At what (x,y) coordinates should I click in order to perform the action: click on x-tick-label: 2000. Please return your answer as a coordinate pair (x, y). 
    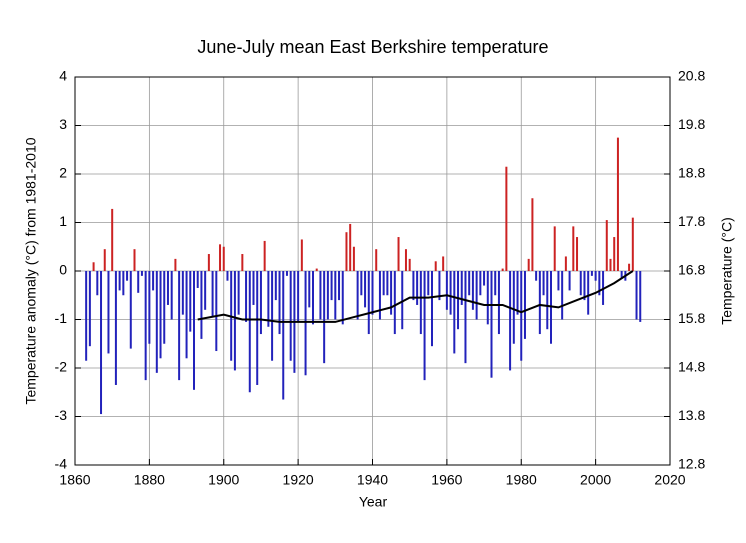
    Looking at the image, I should click on (595, 480).